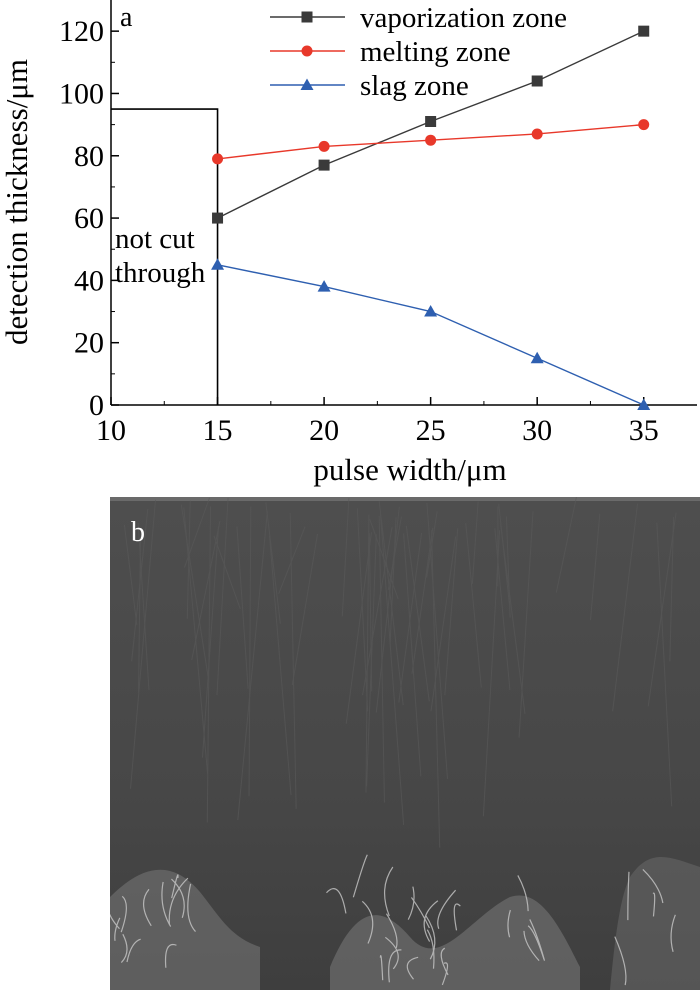 The image size is (700, 990). Describe the element at coordinates (89, 218) in the screenshot. I see `y-tick-label: 60` at that location.